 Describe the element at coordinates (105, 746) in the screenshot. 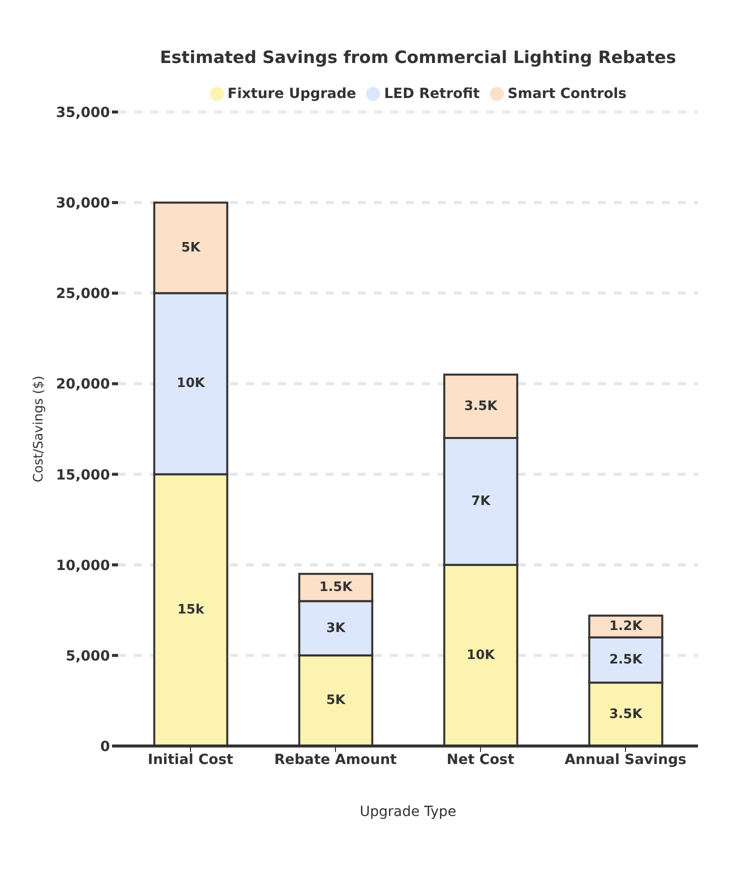

I see `y-tick-label: 0` at that location.